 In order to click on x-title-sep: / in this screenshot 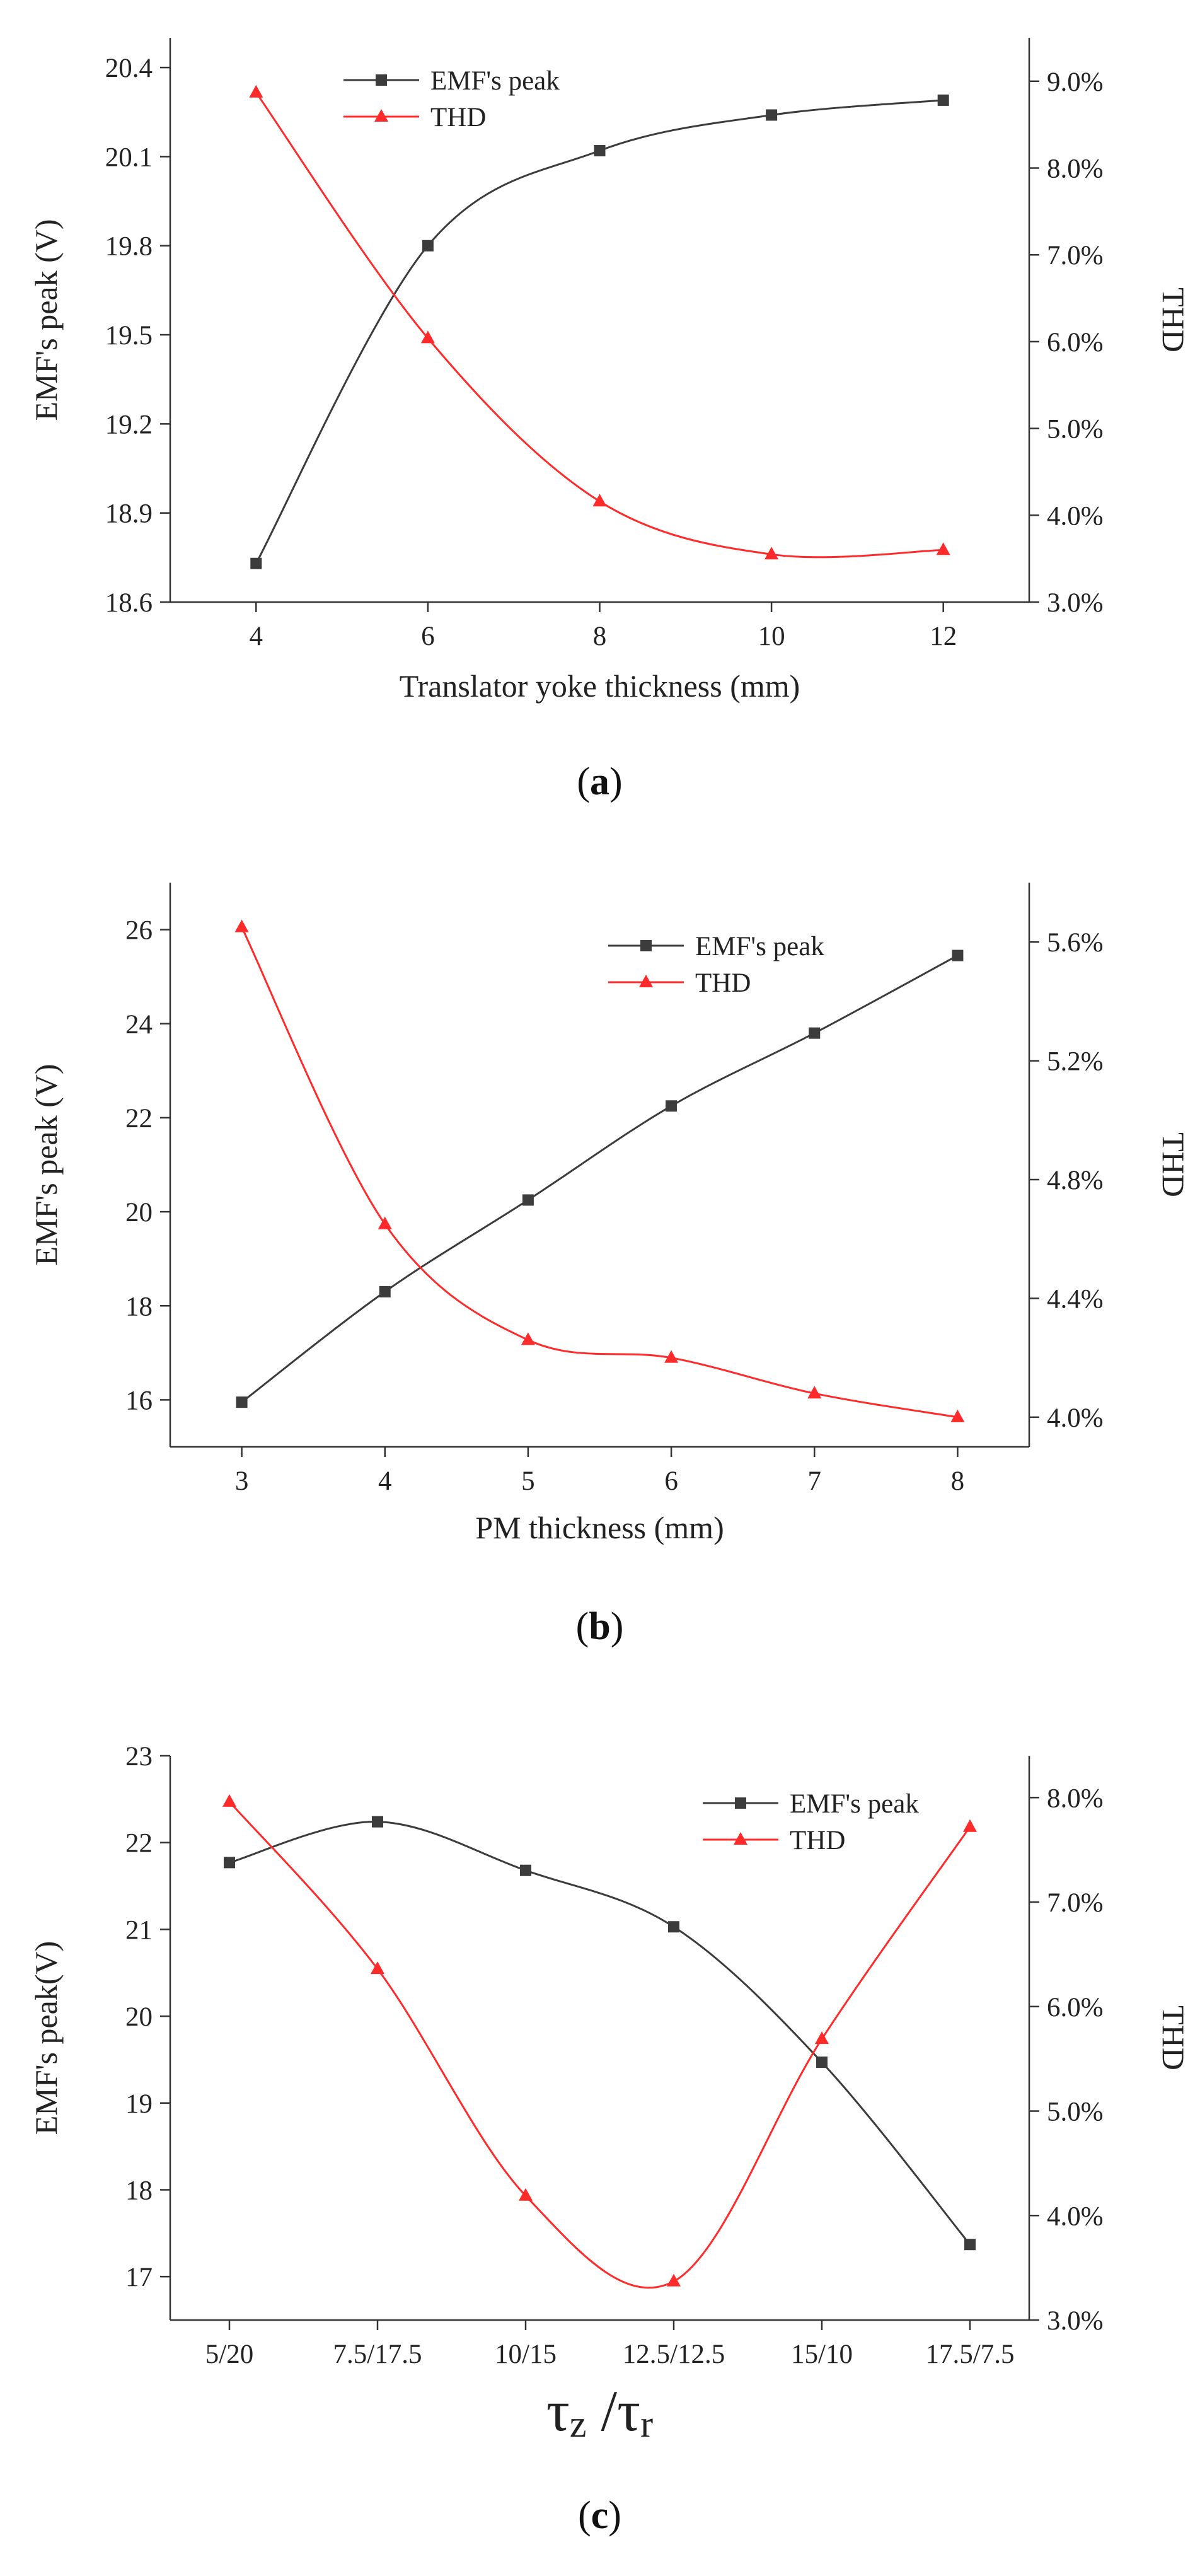, I will do `click(602, 2411)`.